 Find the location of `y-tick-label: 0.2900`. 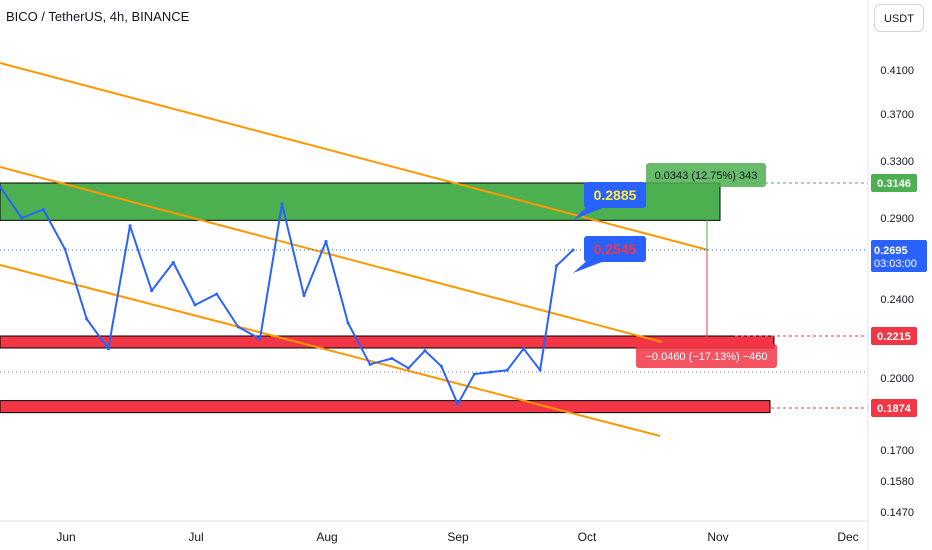

y-tick-label: 0.2900 is located at coordinates (897, 219).